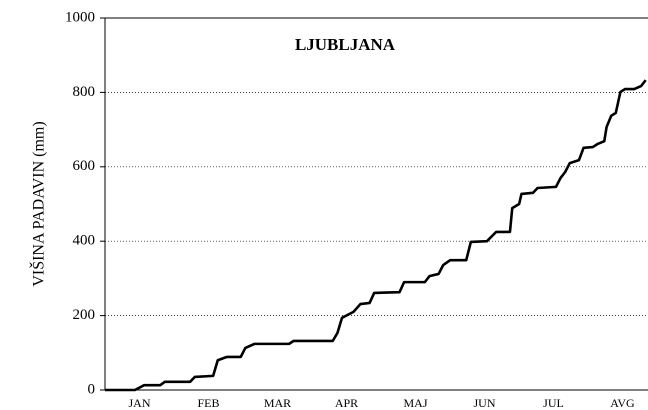 This screenshot has height=410, width=648. Describe the element at coordinates (92, 389) in the screenshot. I see `y-tick-label: 0` at that location.